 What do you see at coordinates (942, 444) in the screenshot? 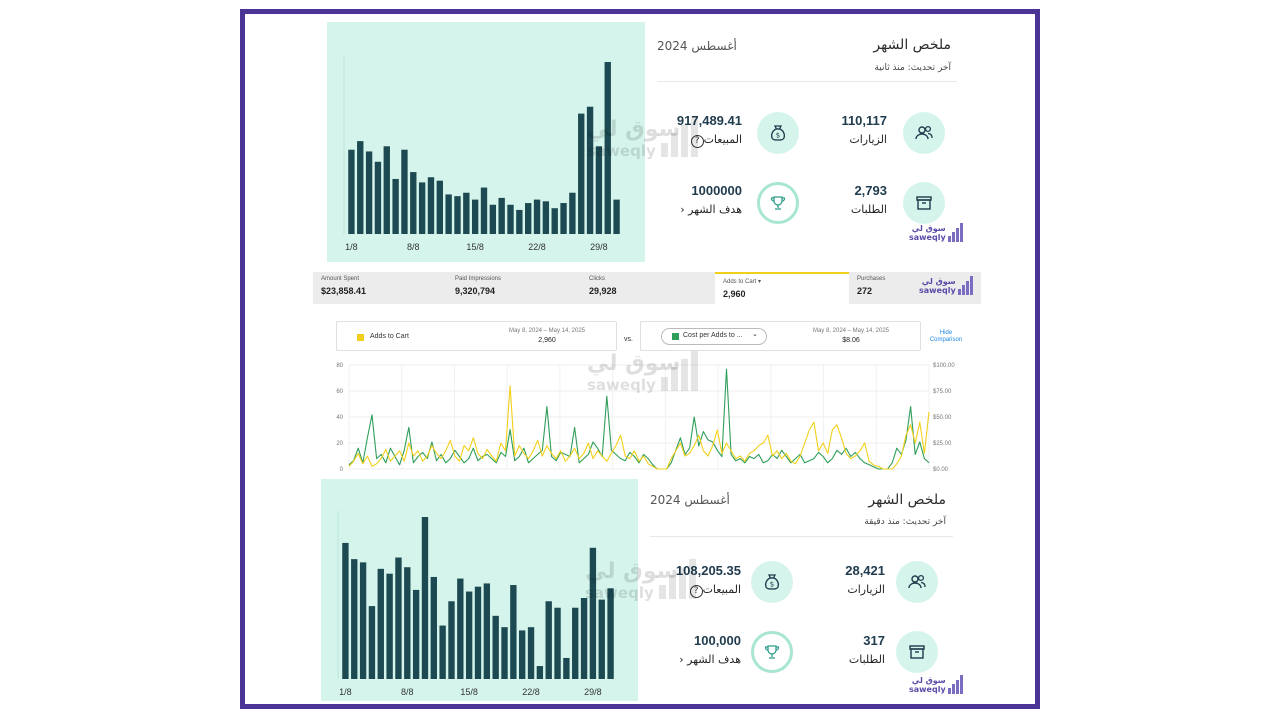
I see `y-right-tick: $25.00` at bounding box center [942, 444].